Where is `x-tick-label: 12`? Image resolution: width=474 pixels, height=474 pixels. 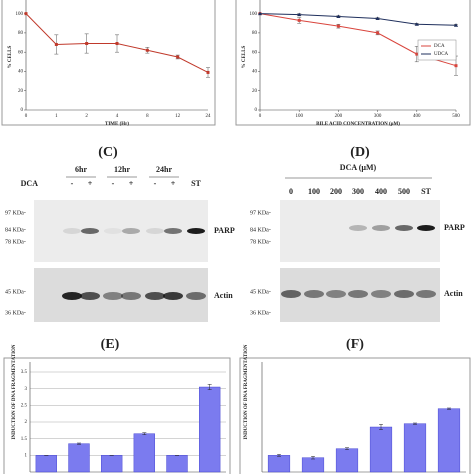 x-tick-label: 12 is located at coordinates (178, 116).